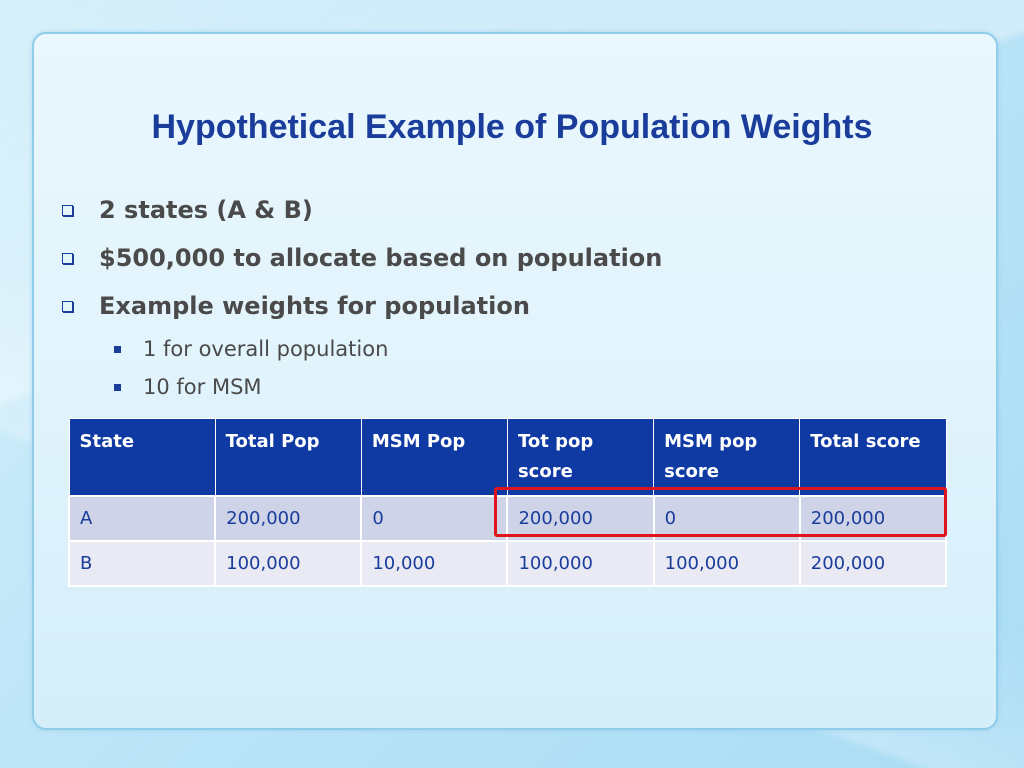 The height and width of the screenshot is (768, 1024). Describe the element at coordinates (266, 349) in the screenshot. I see `sub-bullet-text: 1 for overall population` at that location.